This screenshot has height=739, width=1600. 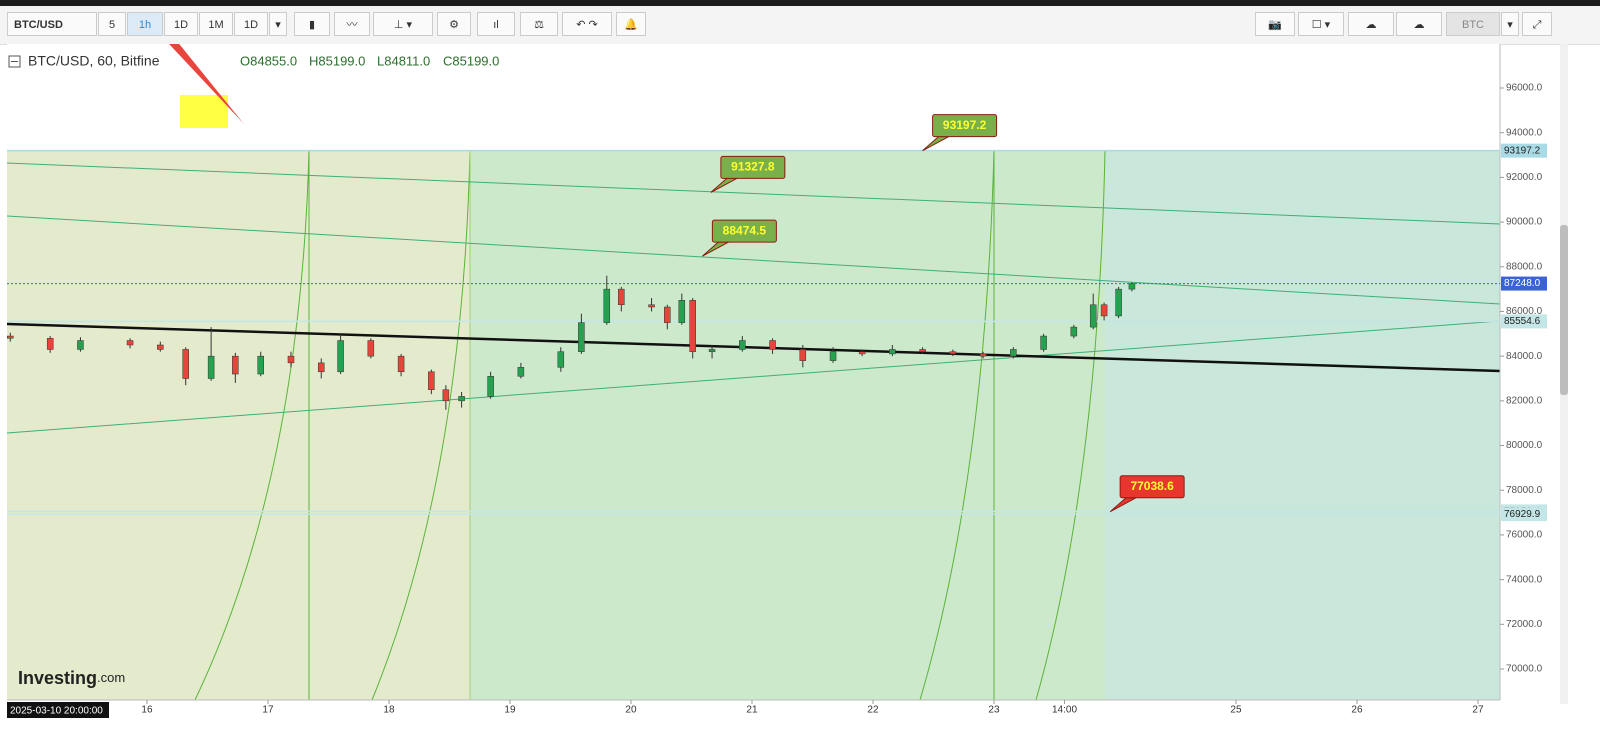 What do you see at coordinates (539, 24) in the screenshot?
I see `compare-button: ⚖` at bounding box center [539, 24].